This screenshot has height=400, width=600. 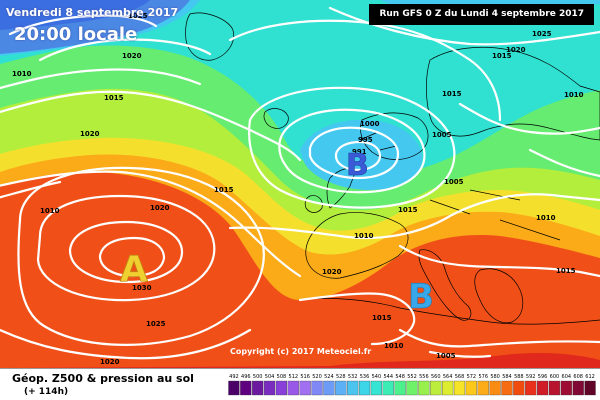 I want to click on forecast-lead-time: (+ 114h), so click(x=46, y=392).